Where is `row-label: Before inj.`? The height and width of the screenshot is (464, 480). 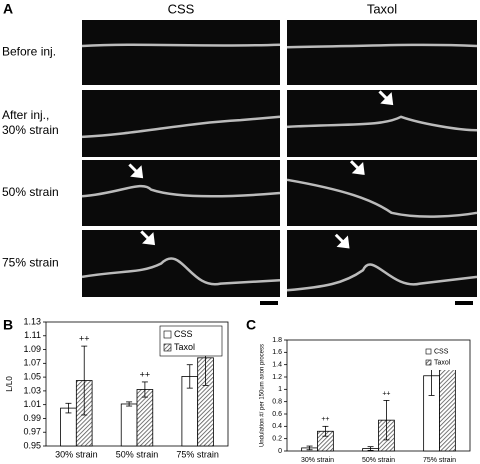 row-label: Before inj. is located at coordinates (29, 52).